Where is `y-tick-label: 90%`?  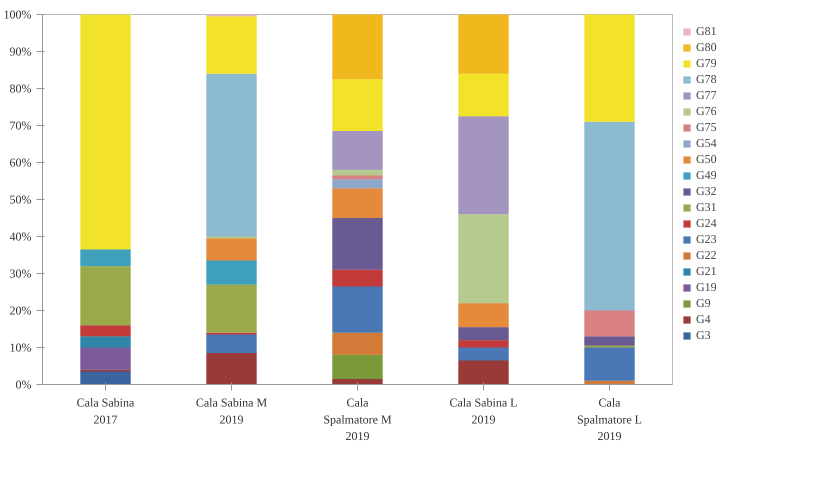 y-tick-label: 90% is located at coordinates (21, 51).